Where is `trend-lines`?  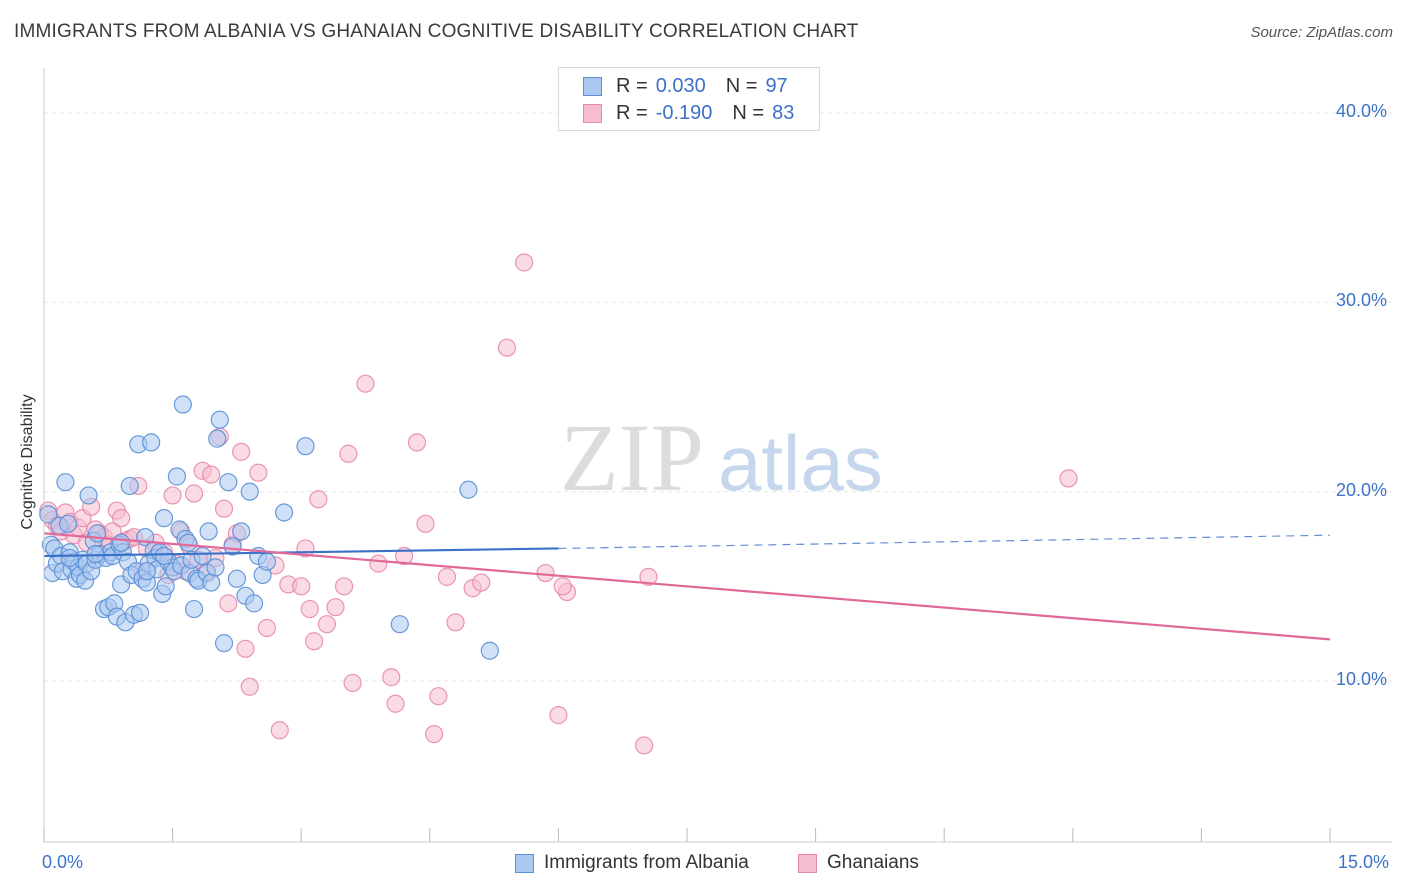
trend-lines is located at coordinates (687, 586).